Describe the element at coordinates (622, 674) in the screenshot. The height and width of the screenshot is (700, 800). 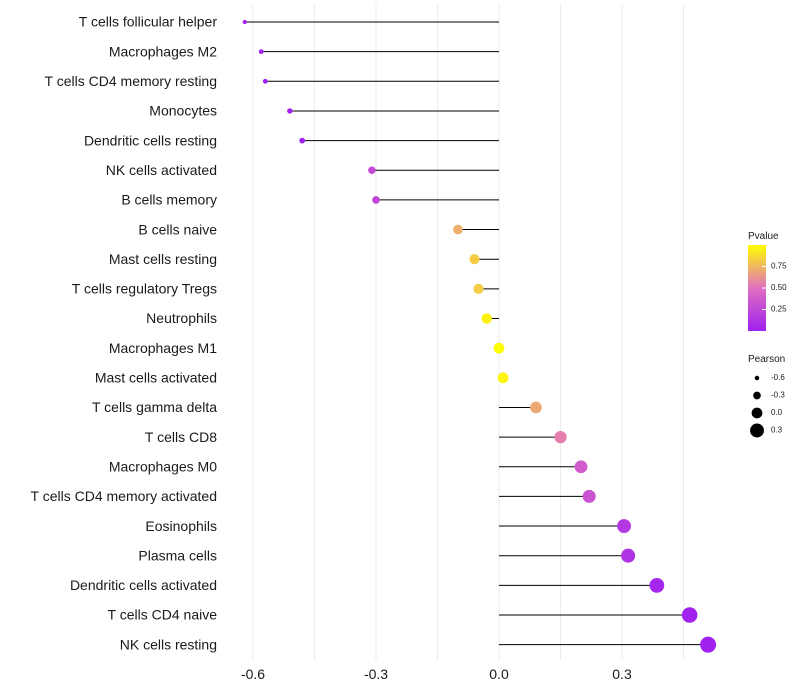
I see `x-tick-label: 0.3` at that location.